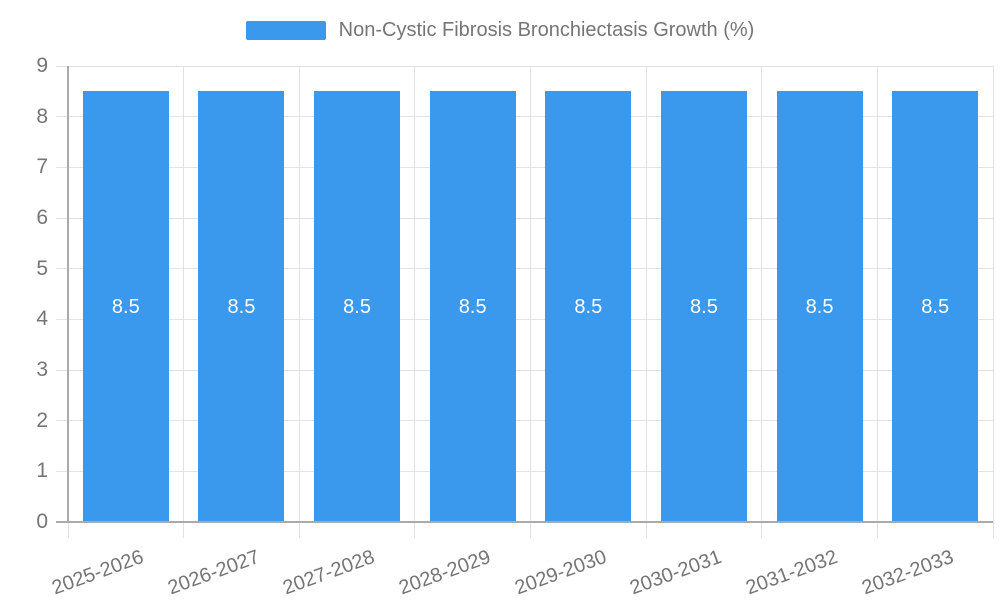 The width and height of the screenshot is (1000, 600). I want to click on y-axis-line, so click(68, 294).